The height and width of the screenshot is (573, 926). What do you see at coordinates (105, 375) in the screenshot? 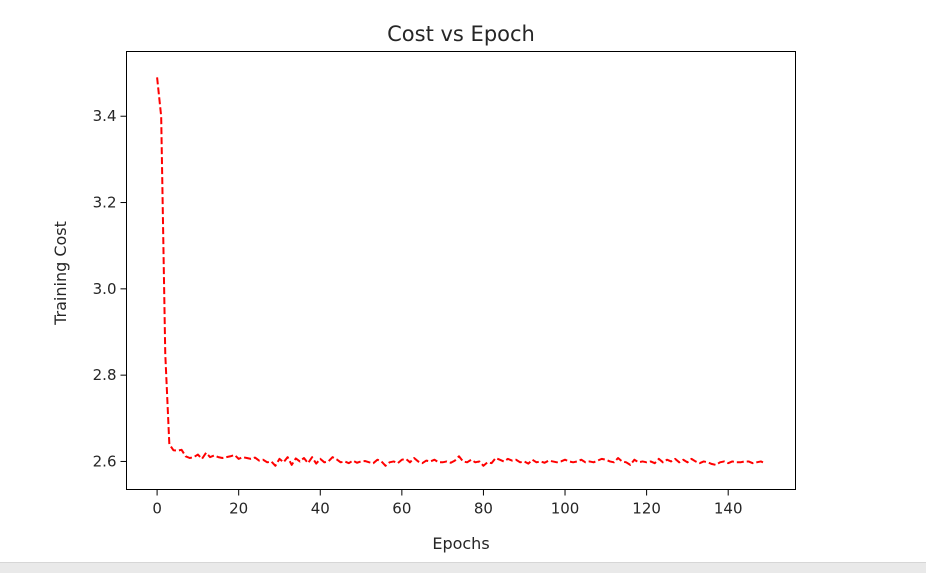
I see `y-tick-label: 2.8` at bounding box center [105, 375].